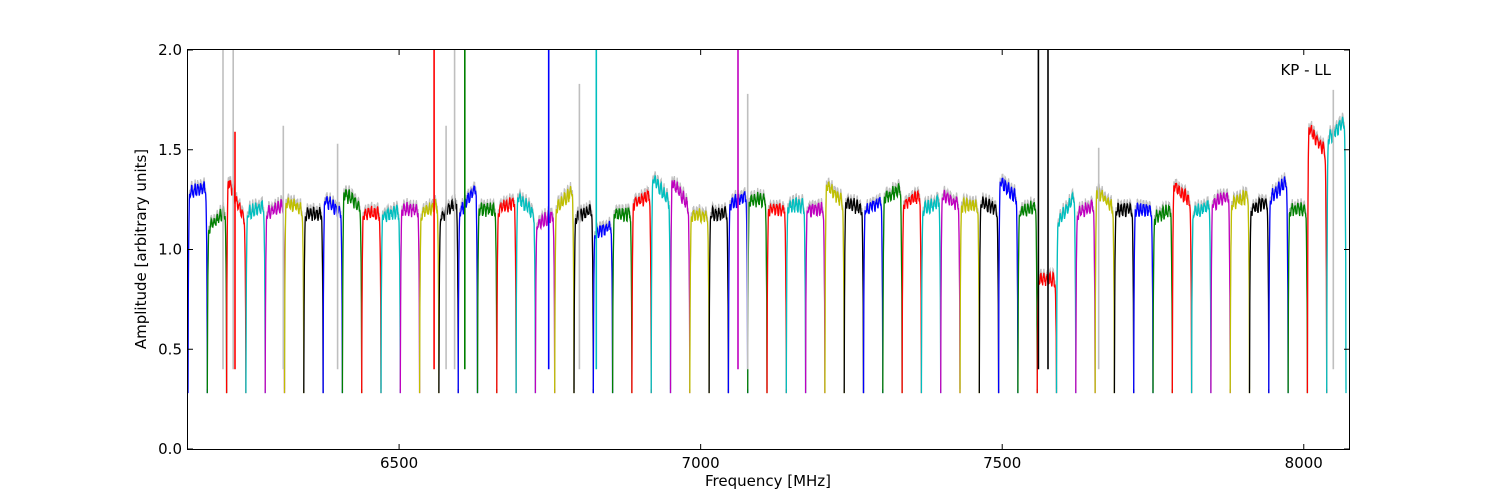  I want to click on y-tick-label: 1.0, so click(170, 250).